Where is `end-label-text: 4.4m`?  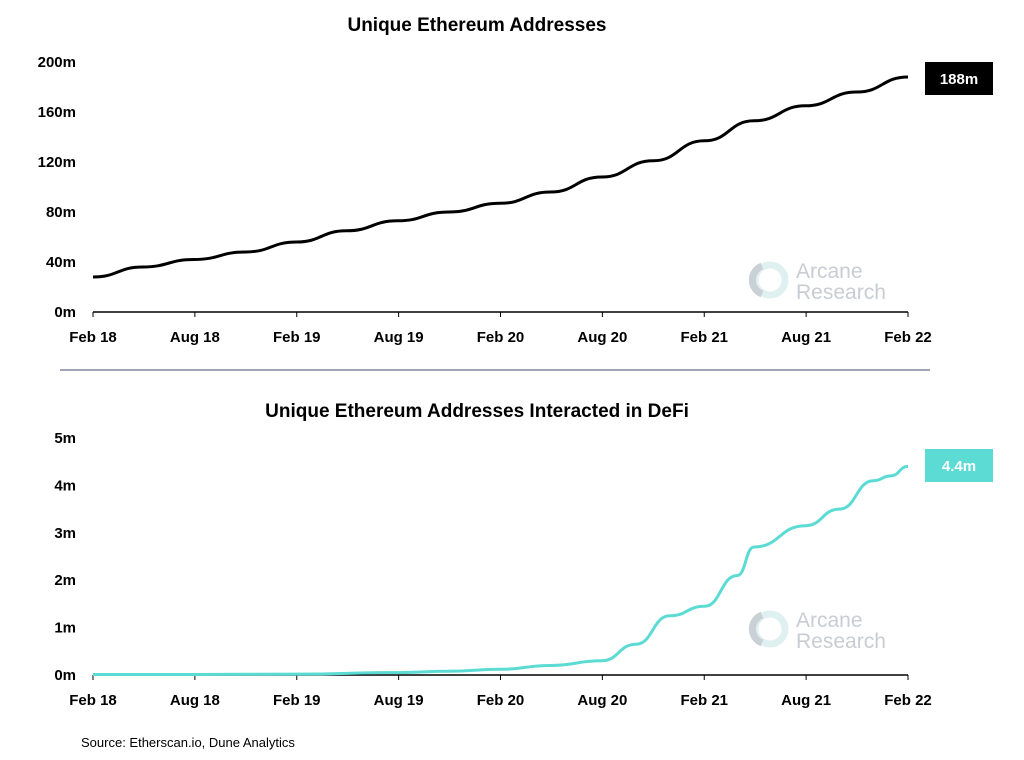 end-label-text: 4.4m is located at coordinates (959, 466).